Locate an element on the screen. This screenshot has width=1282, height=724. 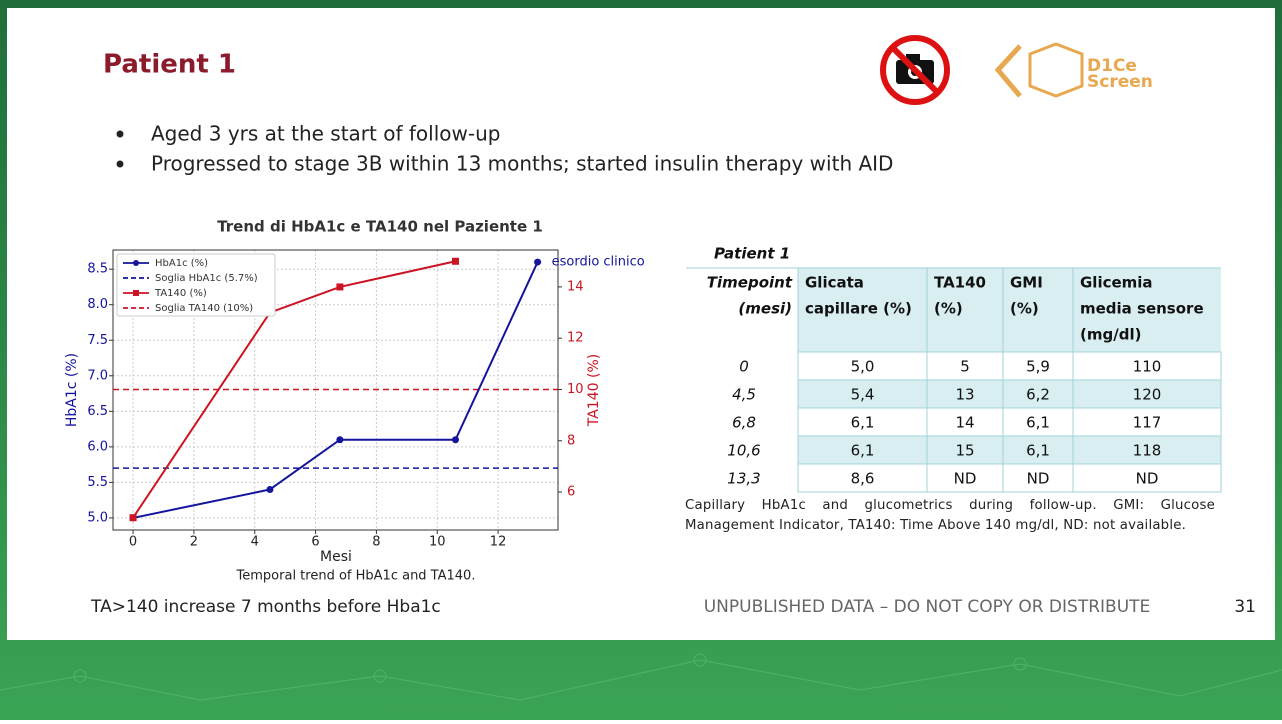
table-cell: 8,6 is located at coordinates (863, 479).